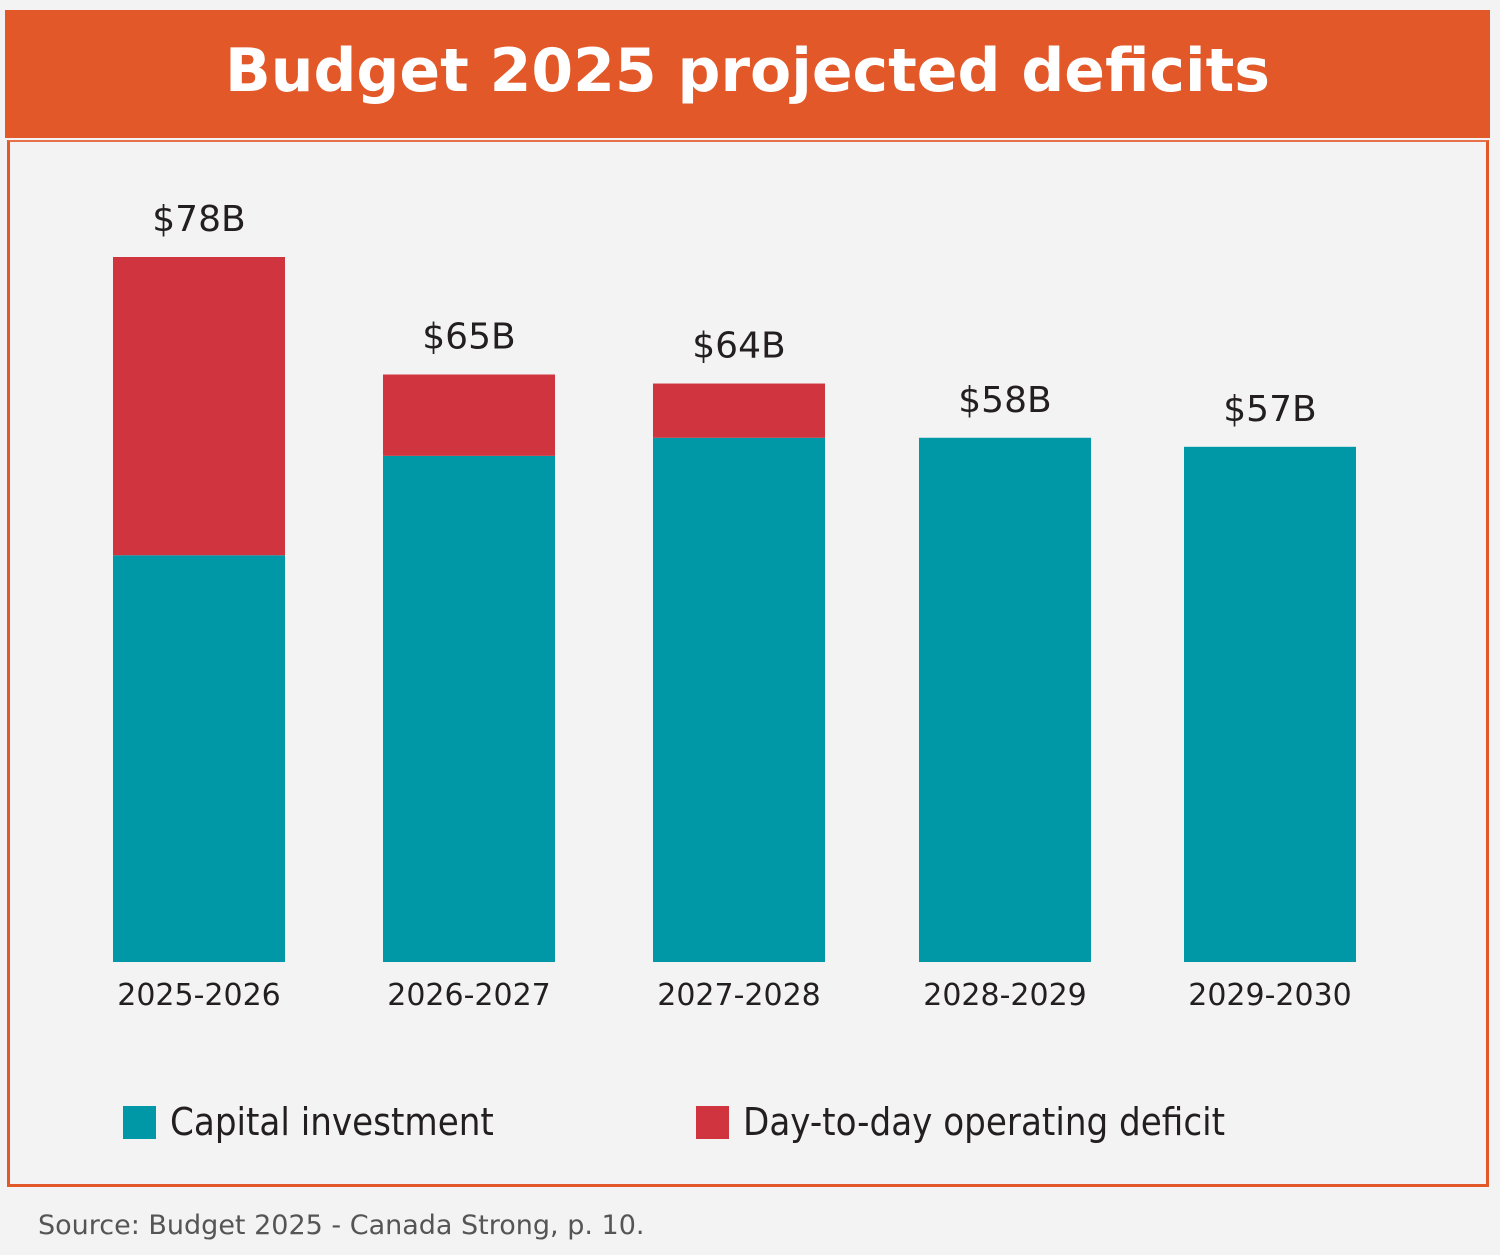 The height and width of the screenshot is (1255, 1500). I want to click on legend-swatch-operating, so click(712, 1122).